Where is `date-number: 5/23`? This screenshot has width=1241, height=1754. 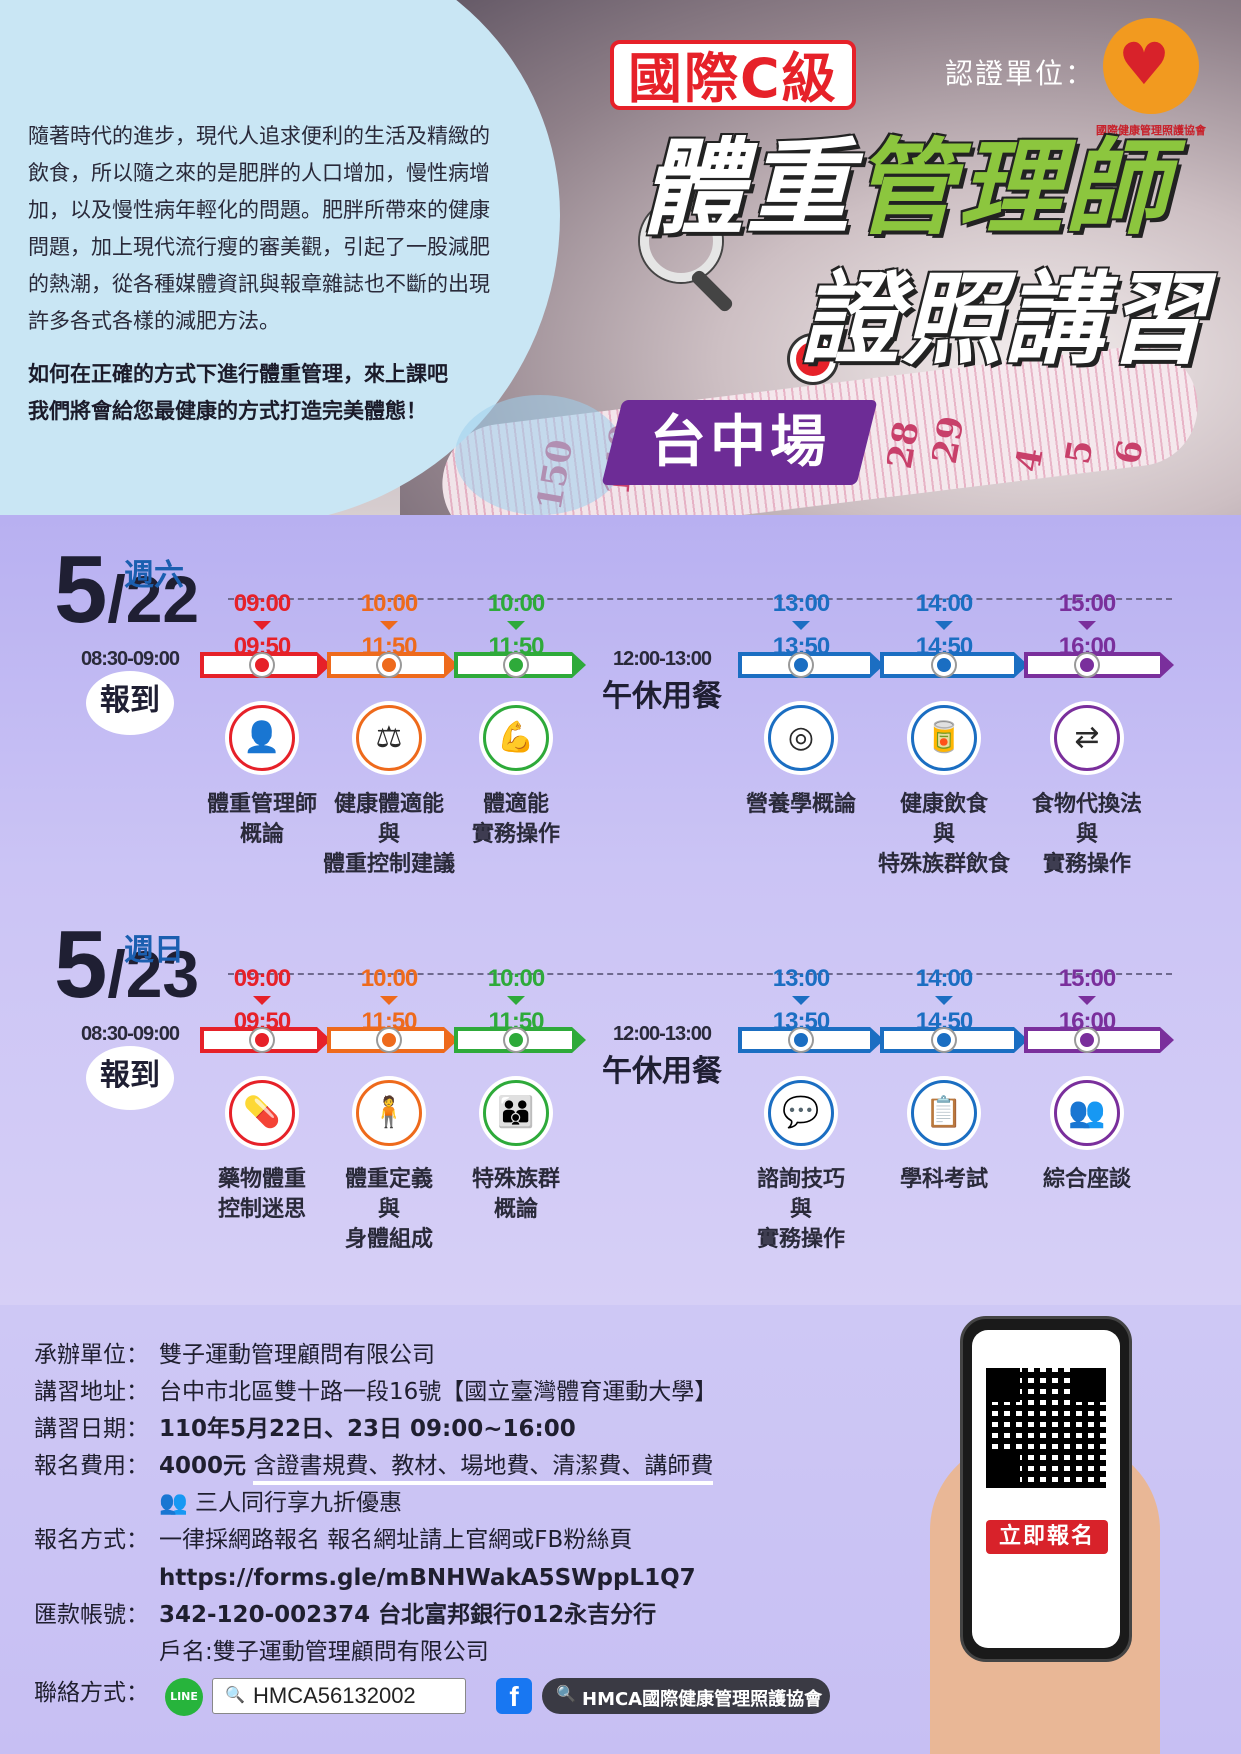 date-number: 5/23 is located at coordinates (126, 969).